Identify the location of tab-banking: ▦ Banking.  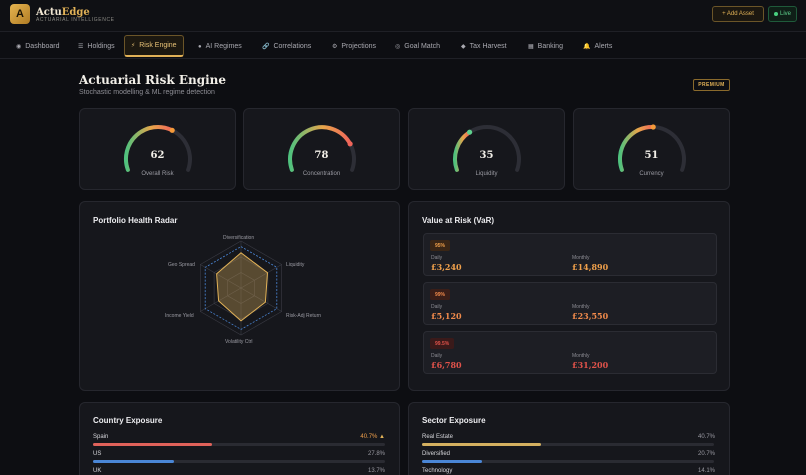
(545, 46).